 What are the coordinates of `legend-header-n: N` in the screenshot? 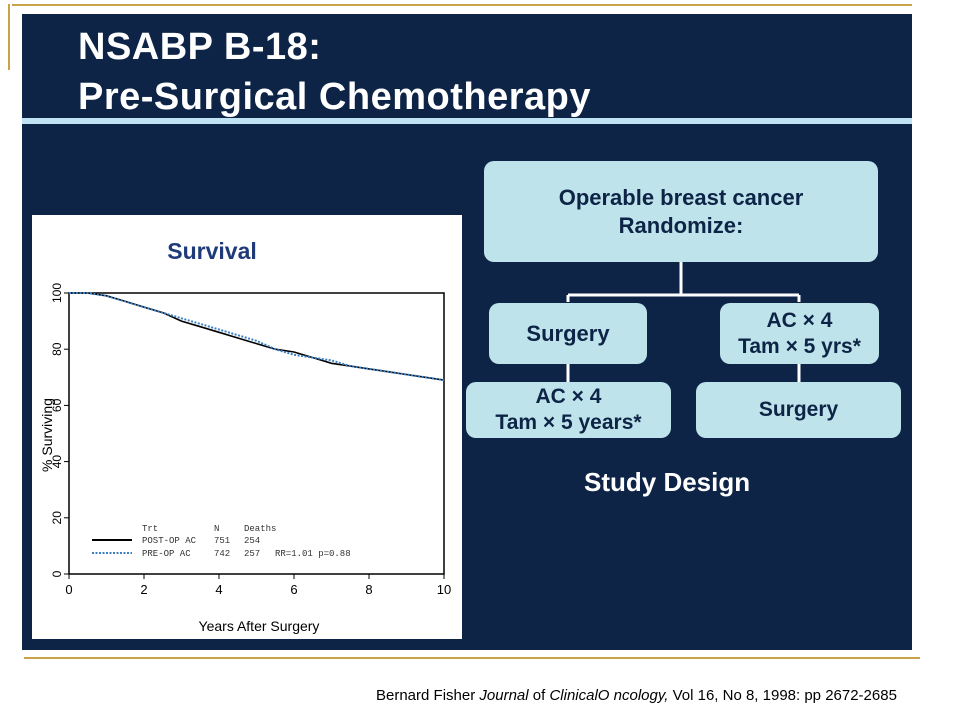 It's located at (216, 529).